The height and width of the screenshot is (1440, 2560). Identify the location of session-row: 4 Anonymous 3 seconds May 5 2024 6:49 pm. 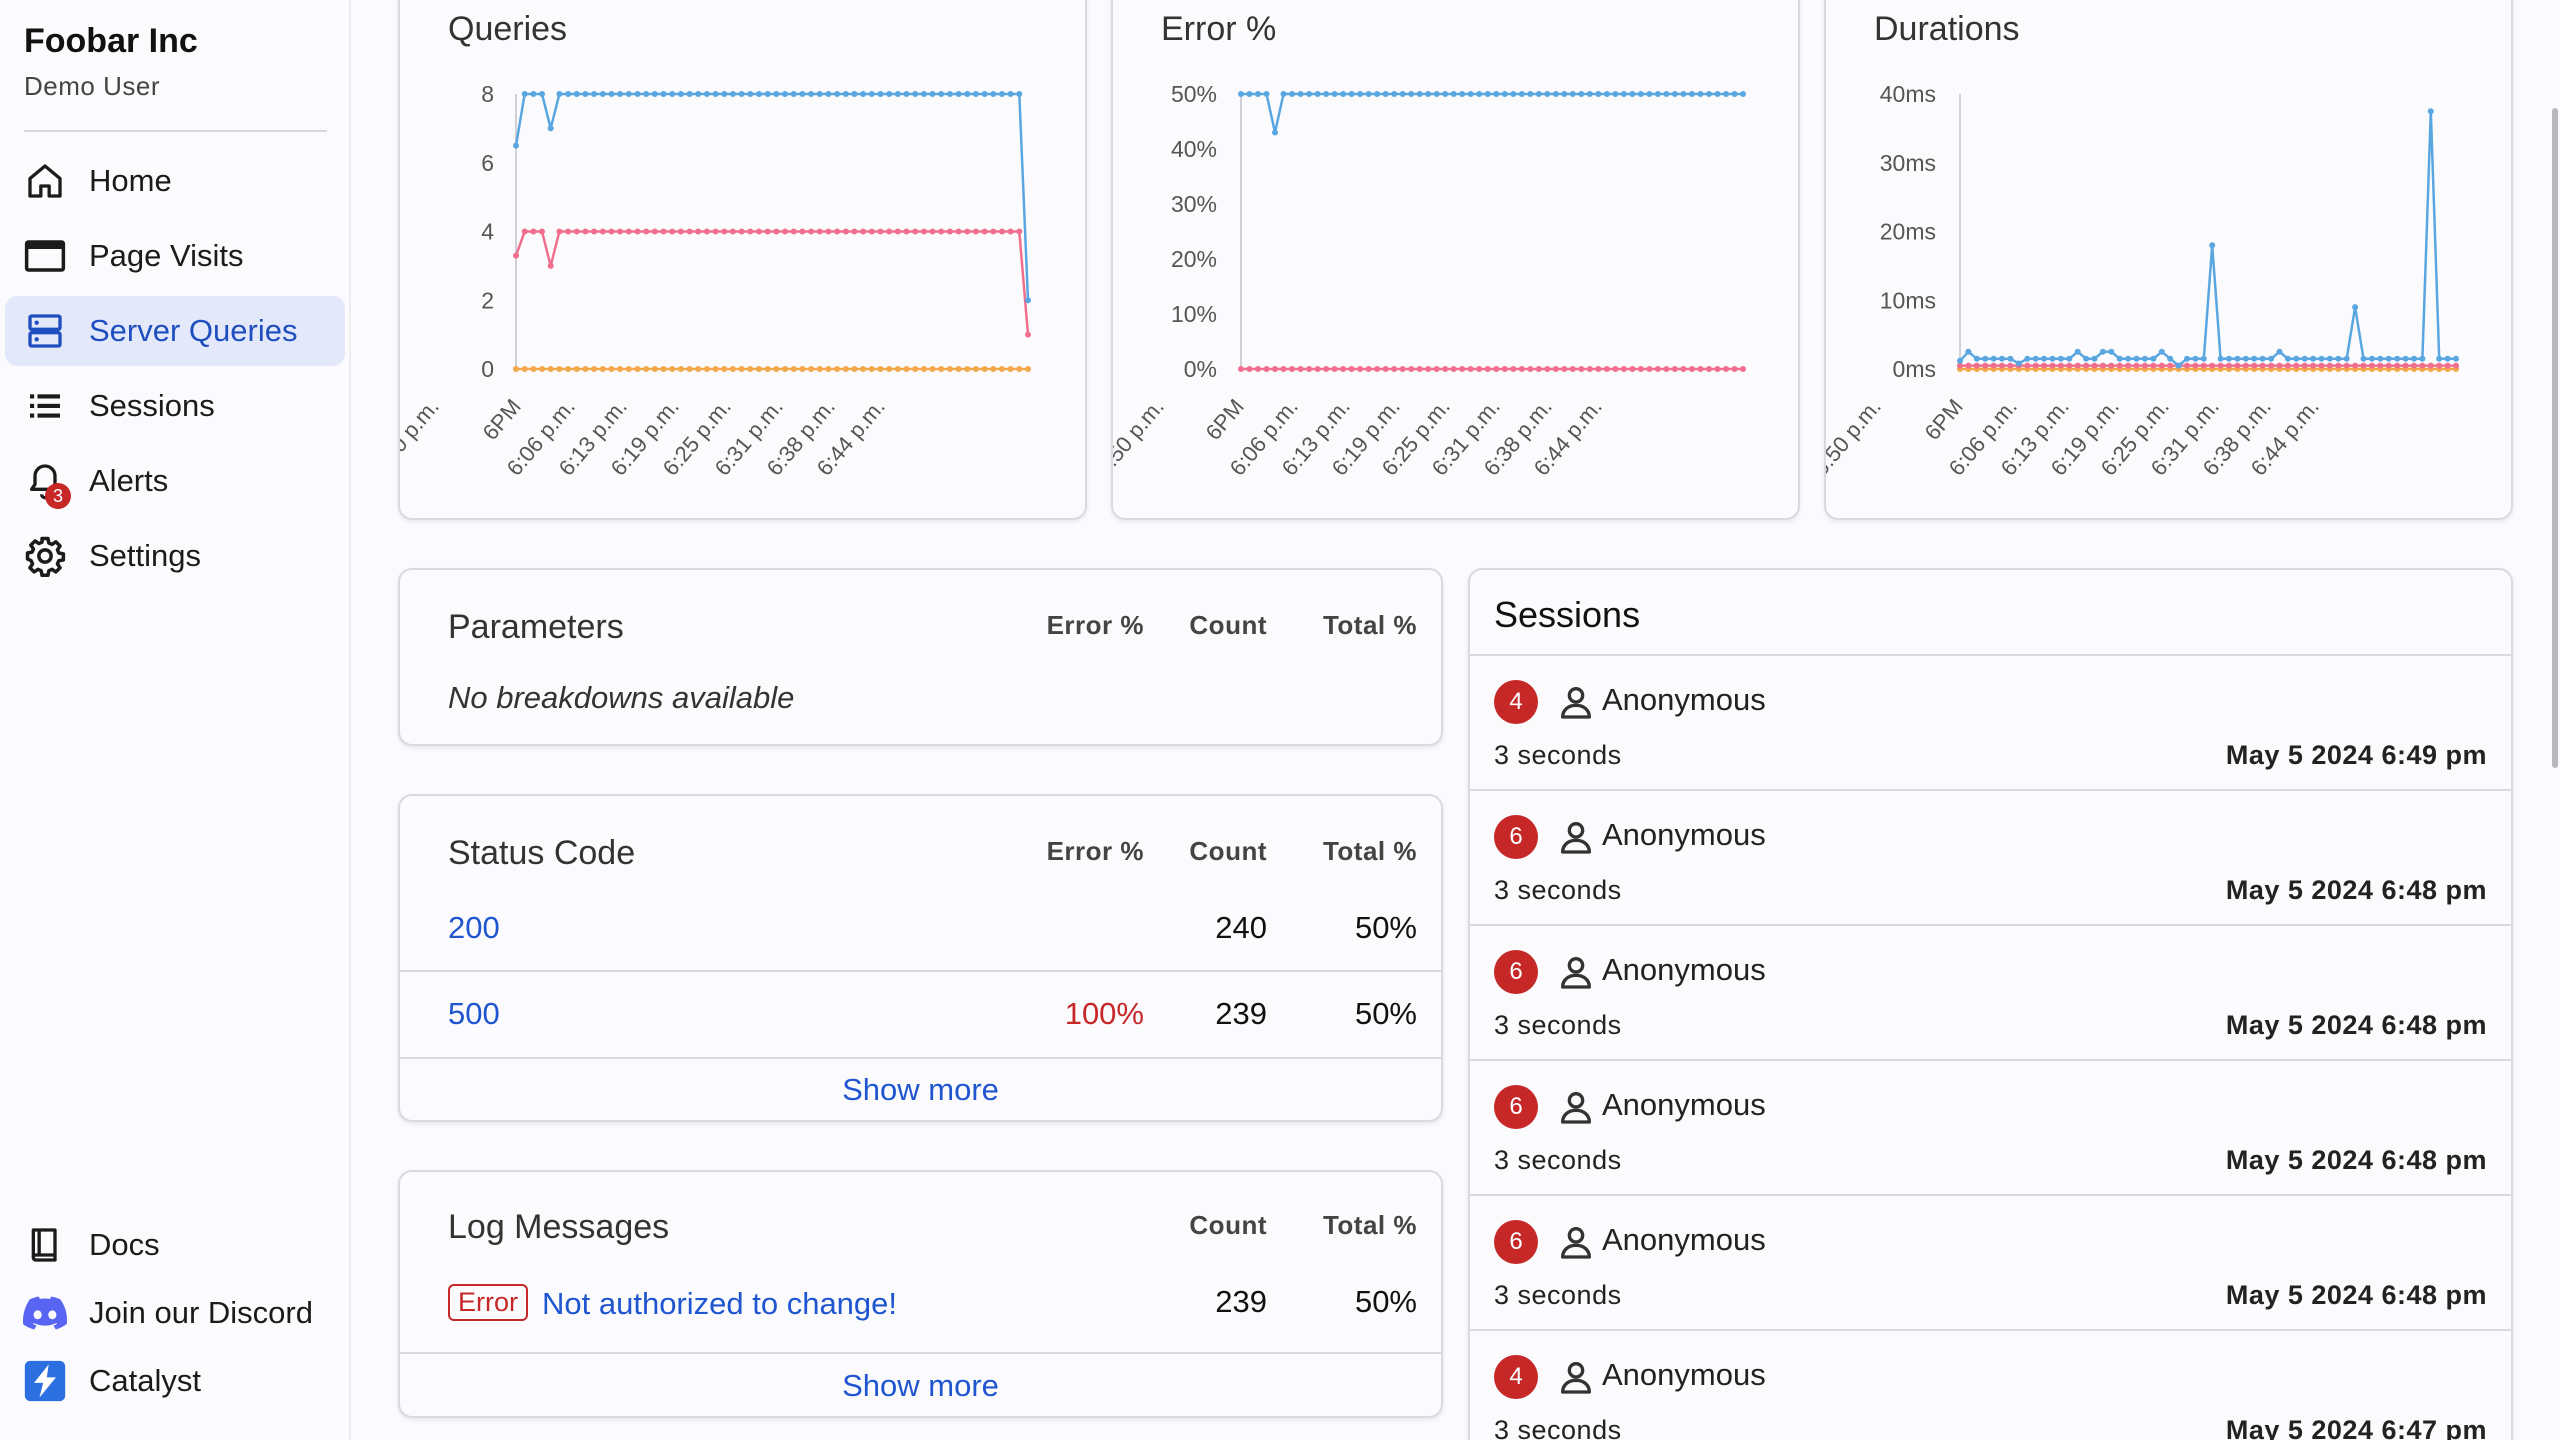
(1990, 721).